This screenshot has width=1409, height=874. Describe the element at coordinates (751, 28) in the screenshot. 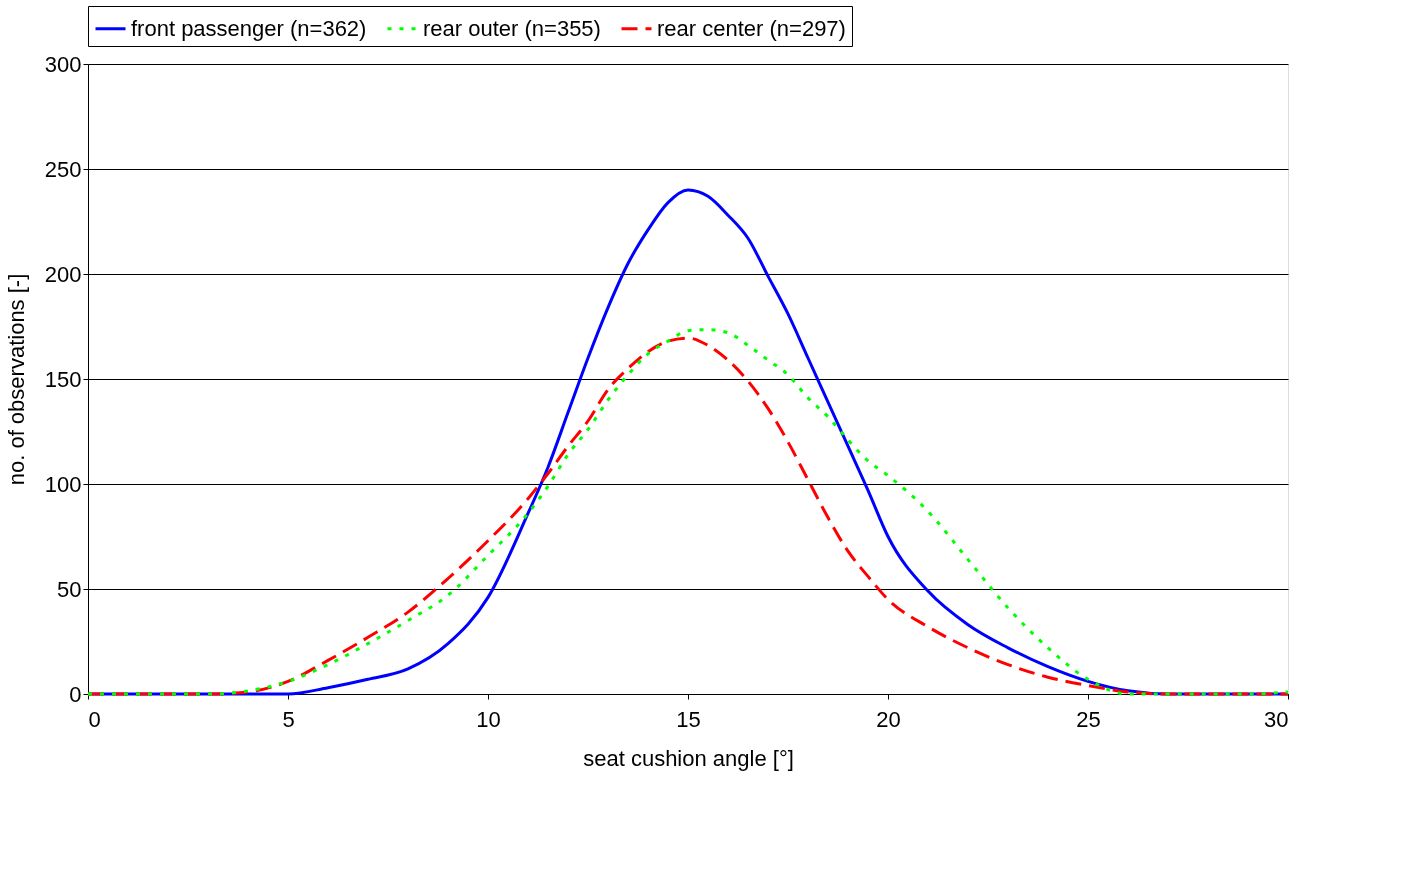

I see `legend-label: rear center (n=297)` at that location.